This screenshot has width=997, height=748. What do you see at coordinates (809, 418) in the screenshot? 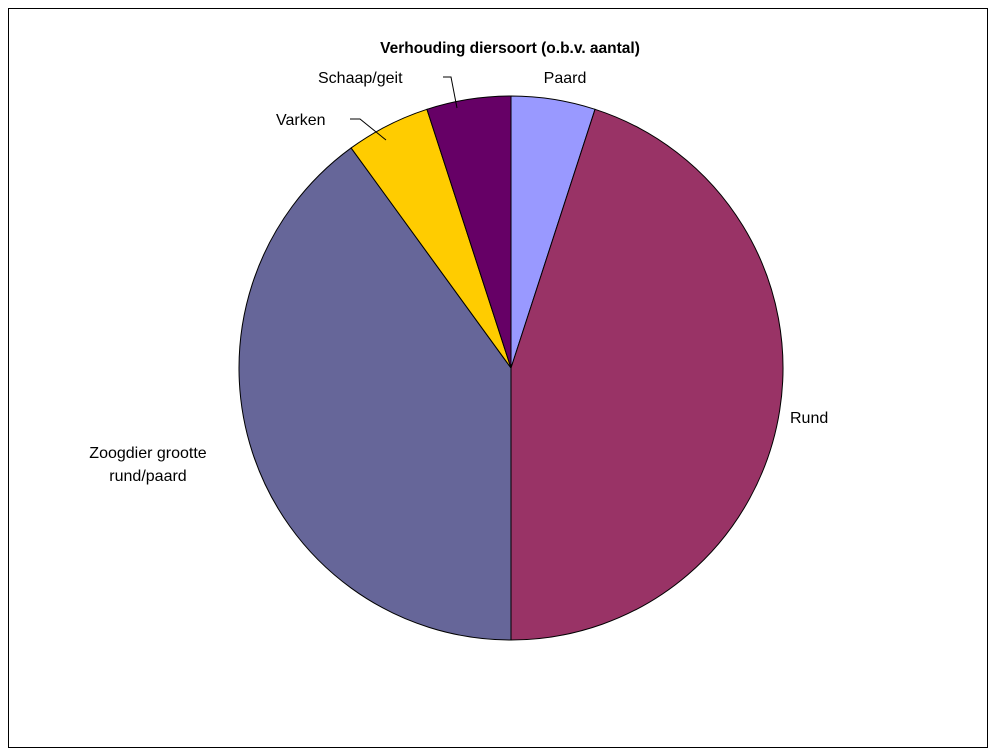
I see `slice-label-rund: Rund` at bounding box center [809, 418].